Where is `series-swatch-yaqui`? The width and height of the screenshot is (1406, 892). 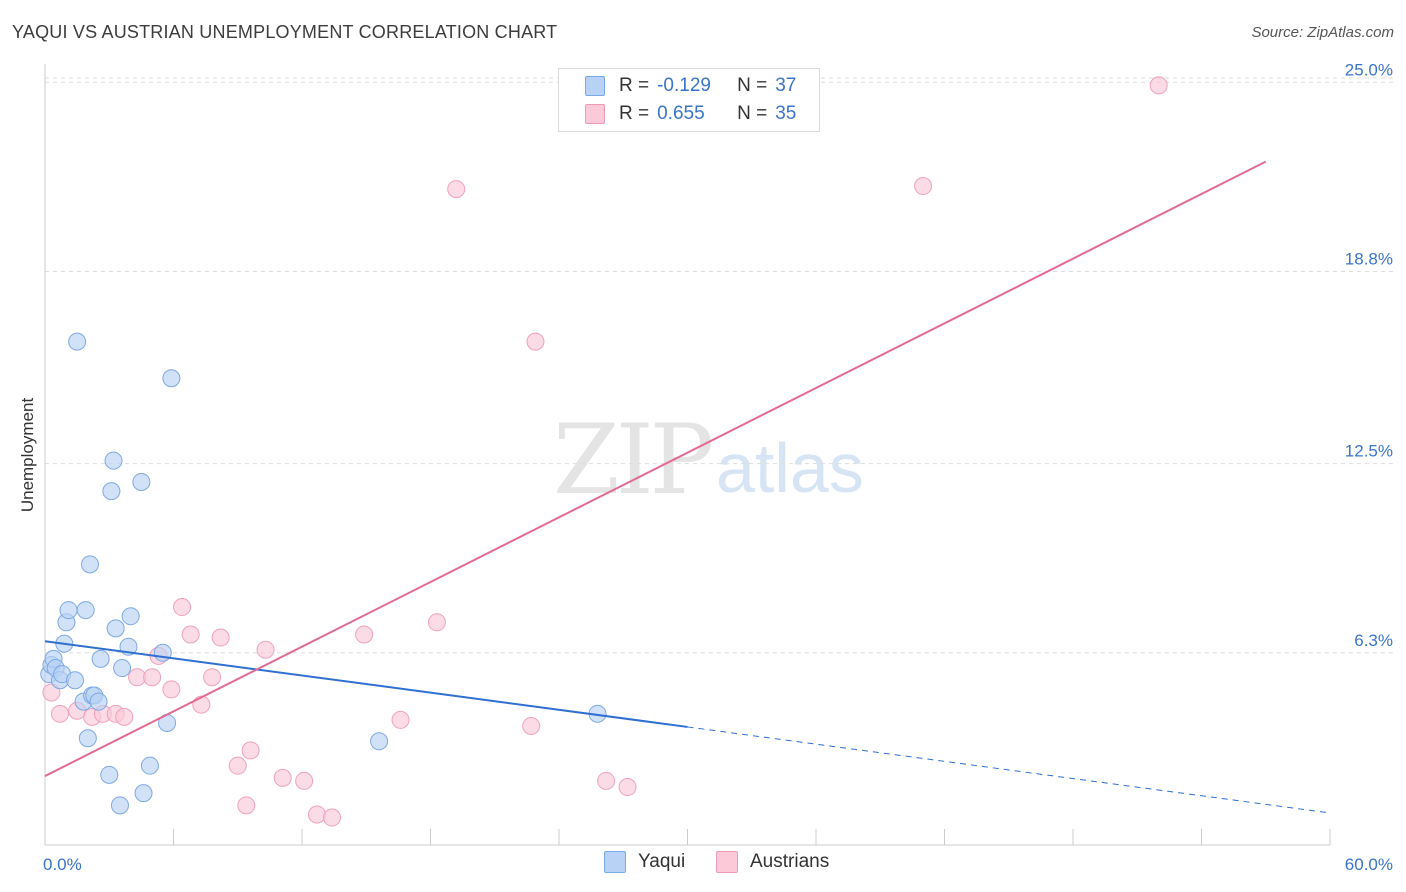 series-swatch-yaqui is located at coordinates (615, 862).